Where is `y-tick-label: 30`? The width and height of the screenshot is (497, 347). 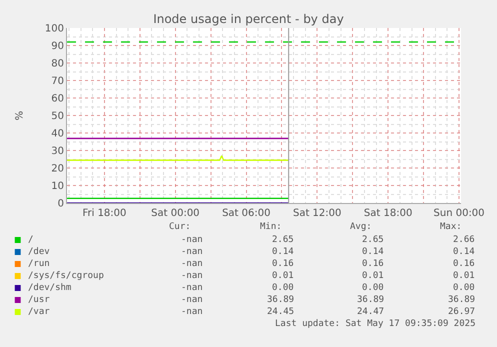 y-tick-label: 30 is located at coordinates (57, 151).